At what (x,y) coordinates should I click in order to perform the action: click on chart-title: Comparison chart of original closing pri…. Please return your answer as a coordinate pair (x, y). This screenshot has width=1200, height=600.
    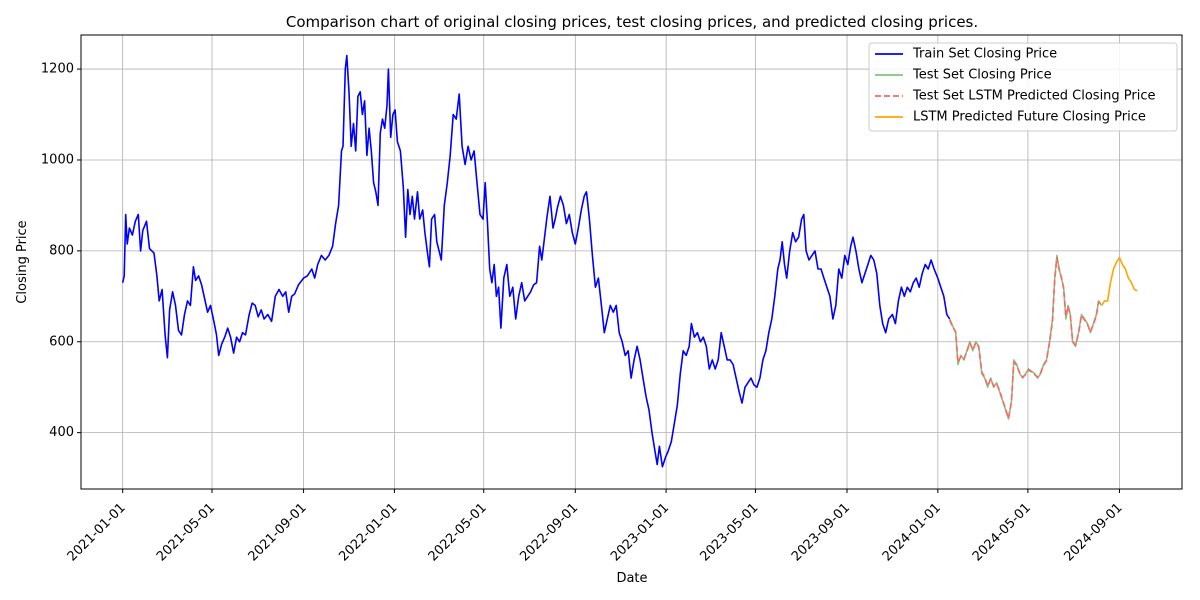
    Looking at the image, I should click on (632, 22).